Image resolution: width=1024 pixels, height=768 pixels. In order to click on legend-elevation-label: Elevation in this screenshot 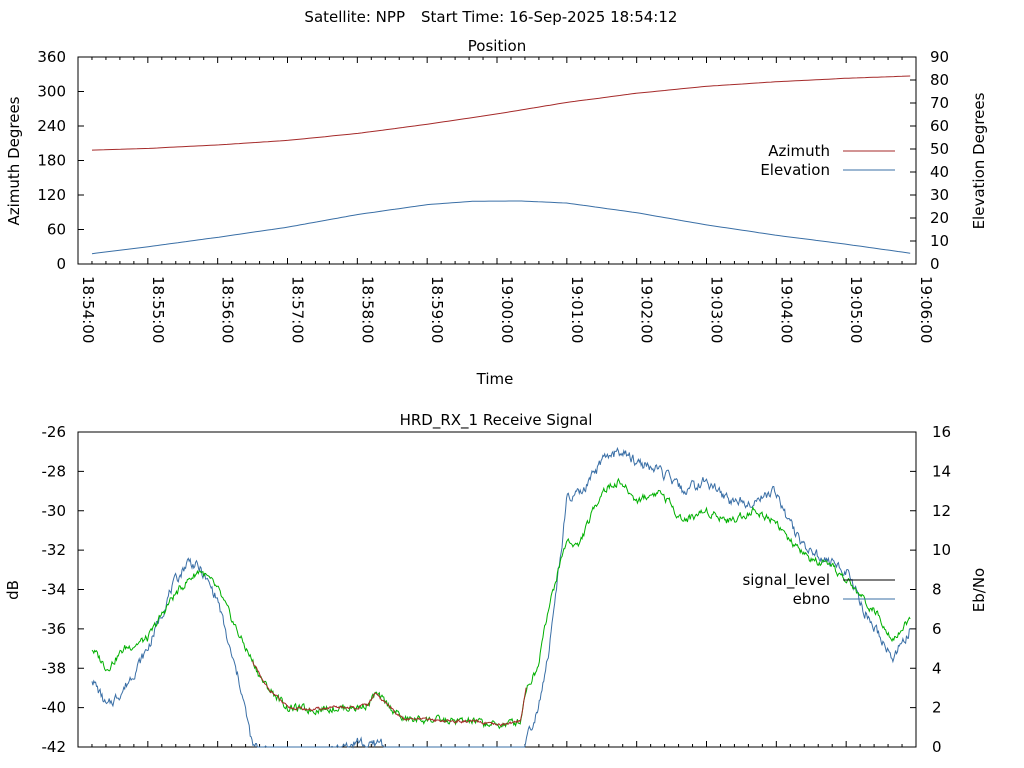, I will do `click(795, 170)`.